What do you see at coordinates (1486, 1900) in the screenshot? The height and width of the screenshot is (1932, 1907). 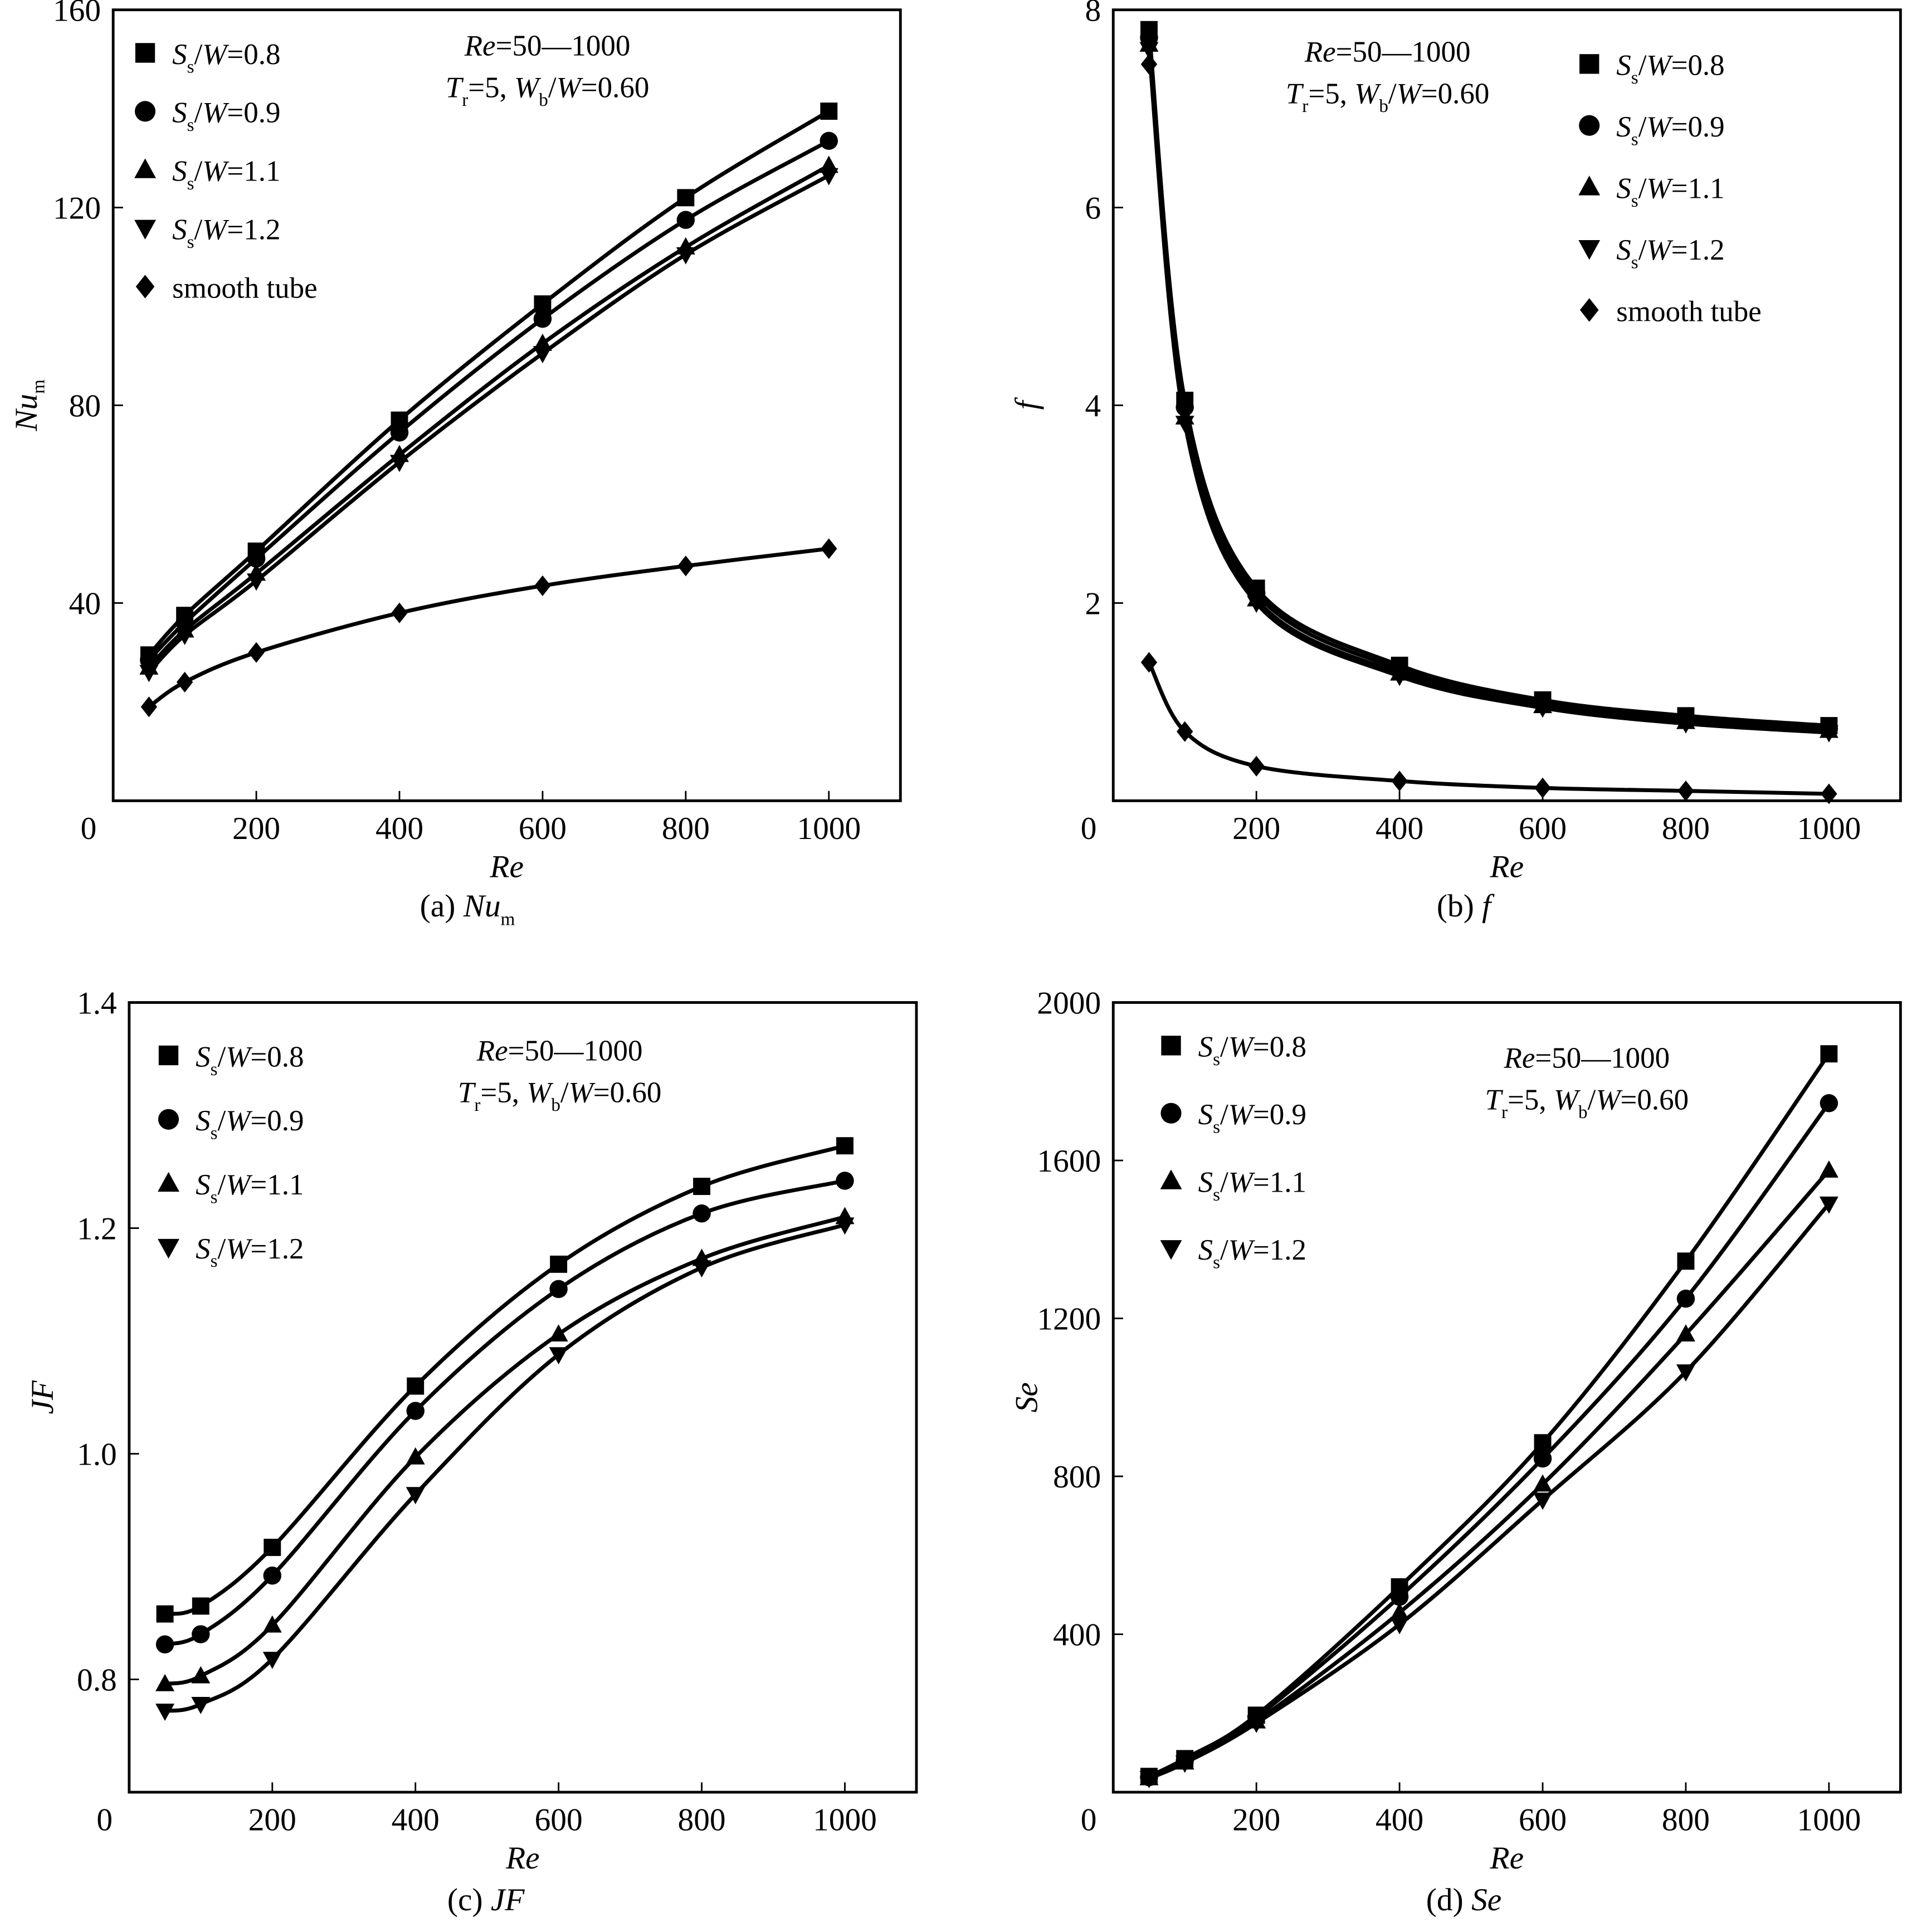 I see `caption-variable: Se` at bounding box center [1486, 1900].